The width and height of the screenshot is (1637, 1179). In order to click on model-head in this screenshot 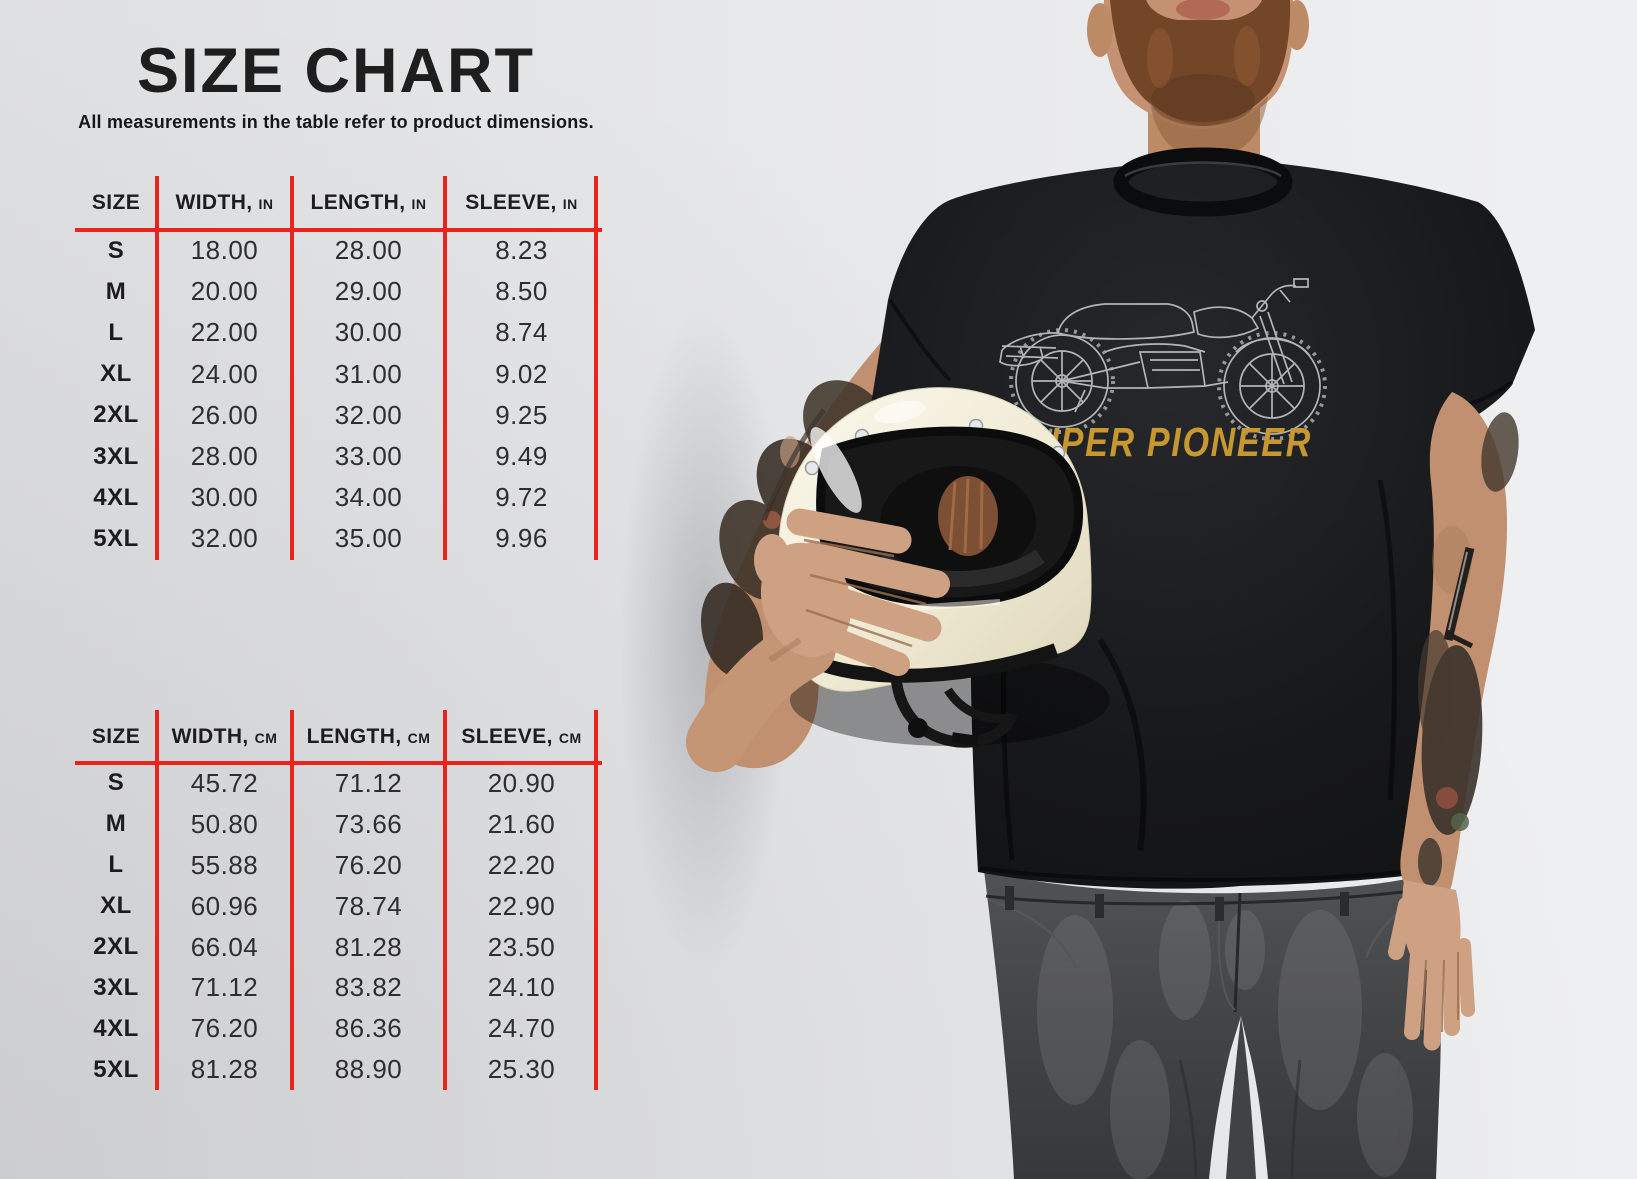, I will do `click(1198, 100)`.